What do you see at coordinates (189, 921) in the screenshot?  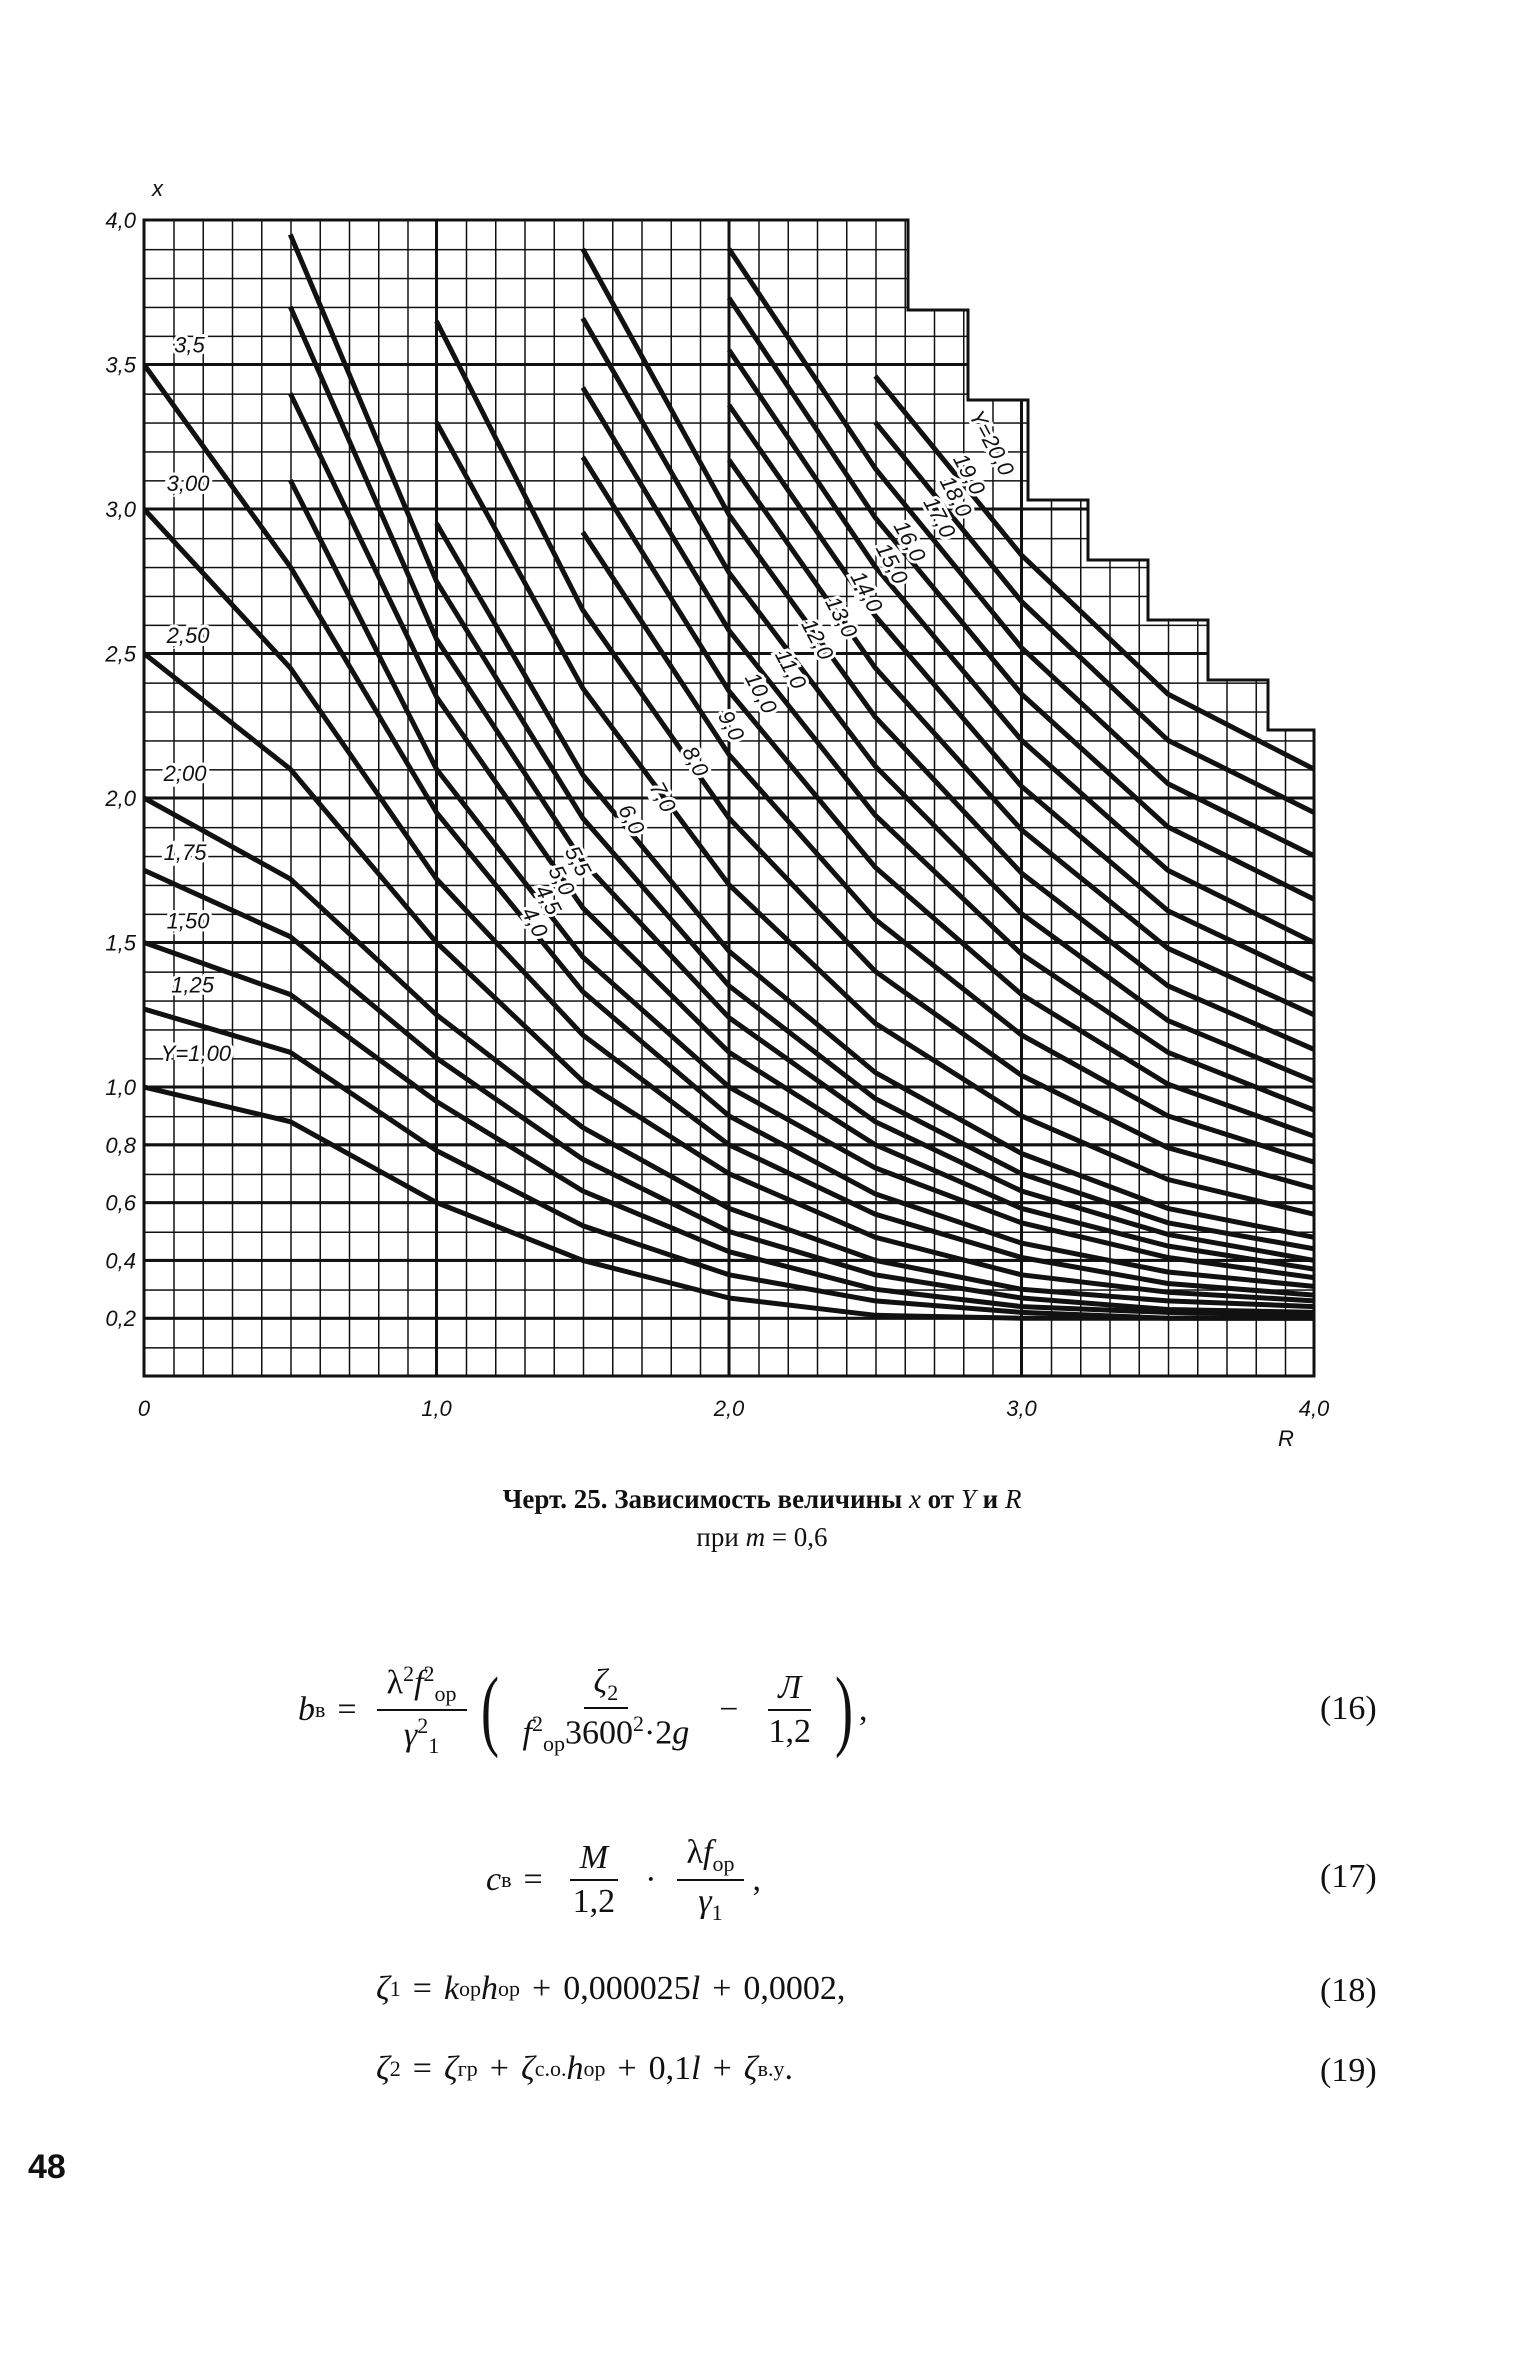 I see `curve-label: 1,50` at bounding box center [189, 921].